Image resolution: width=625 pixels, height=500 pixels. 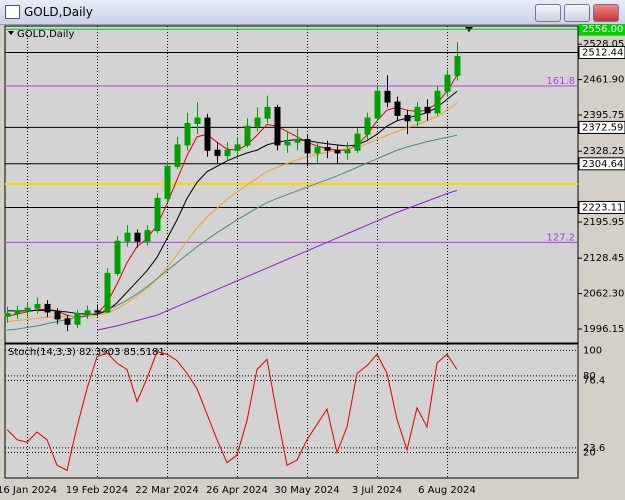 I want to click on title-bar: GOLD,Daily, so click(x=312, y=12).